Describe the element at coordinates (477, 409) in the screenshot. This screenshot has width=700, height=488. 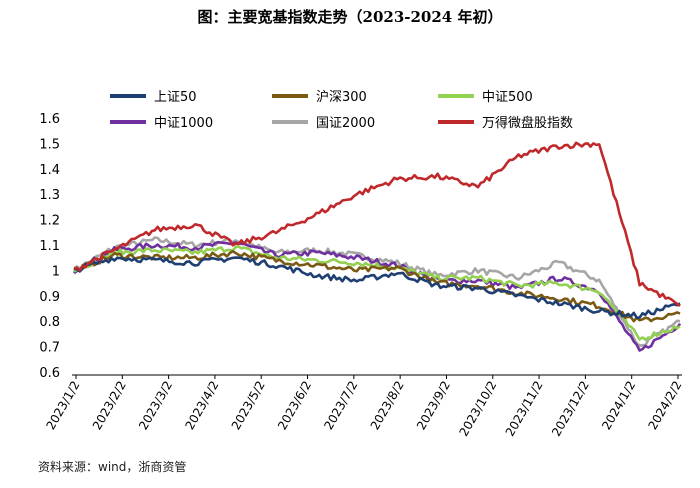
I see `x-tick-label: 2023/10/2` at that location.